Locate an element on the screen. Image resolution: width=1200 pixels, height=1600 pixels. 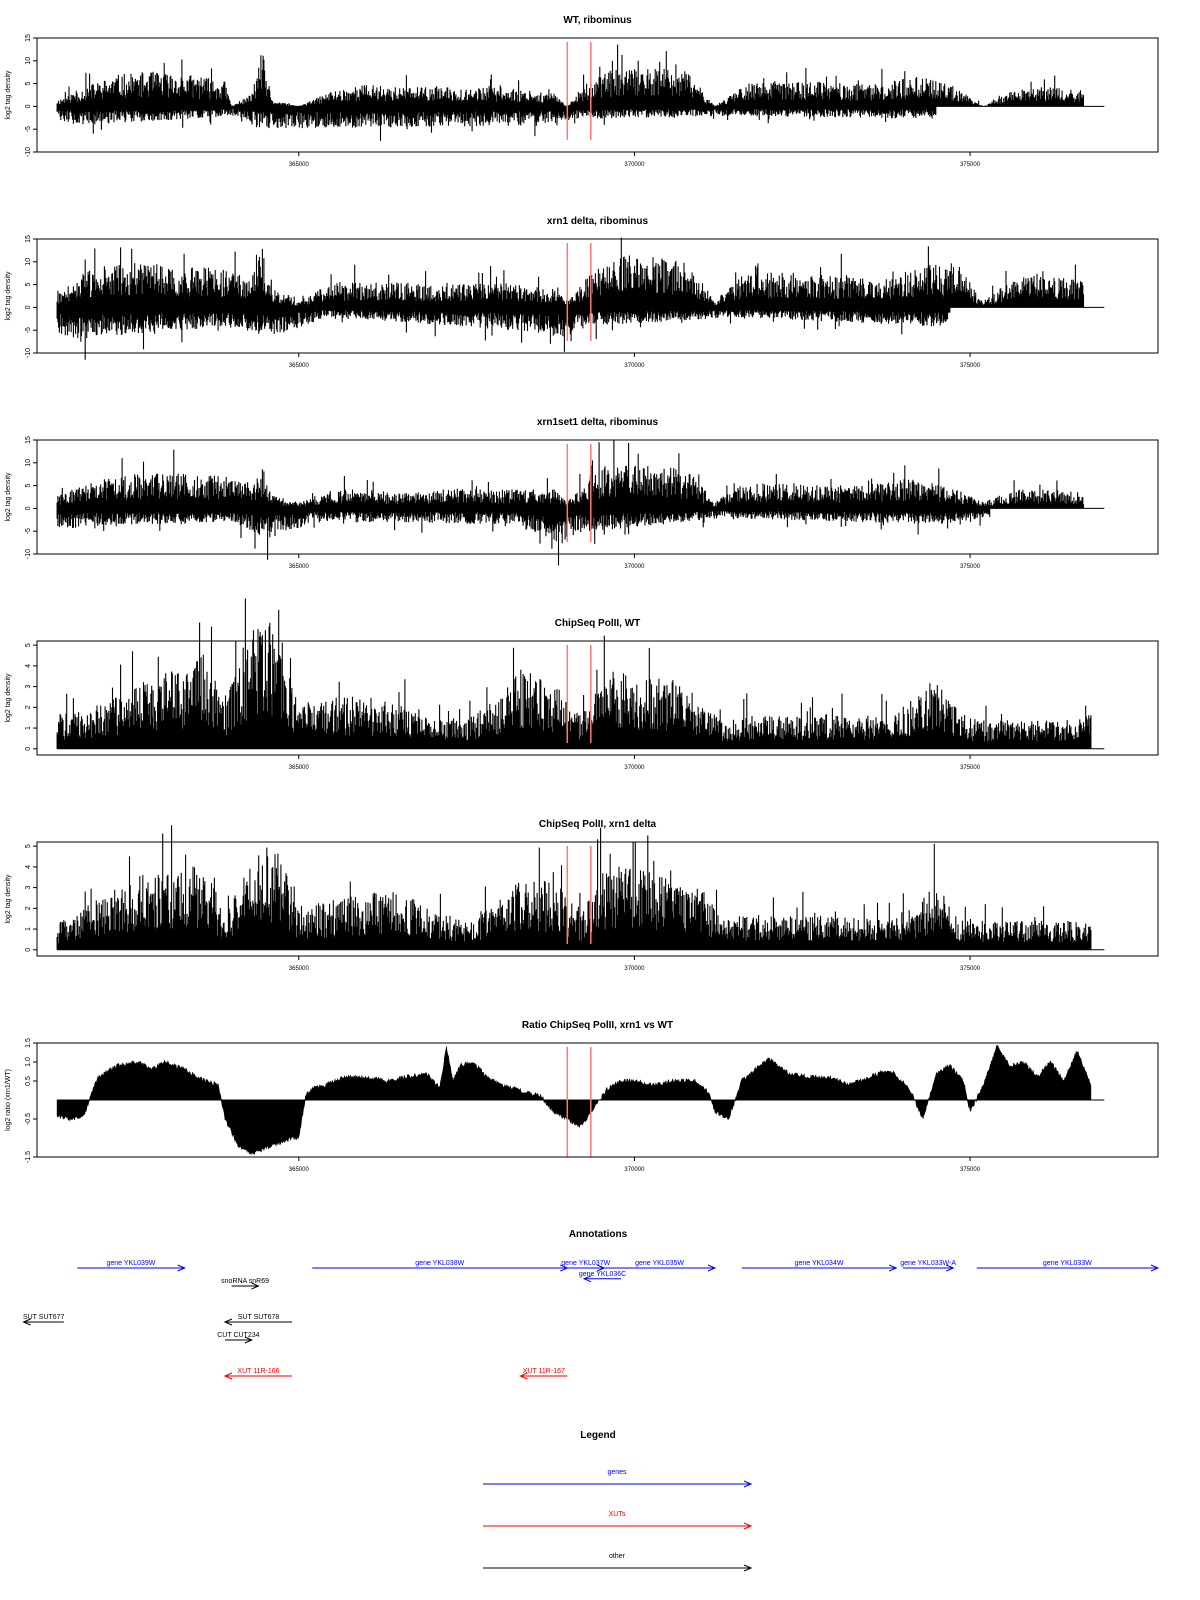
feature-label: gene YKL039W is located at coordinates (131, 1263).